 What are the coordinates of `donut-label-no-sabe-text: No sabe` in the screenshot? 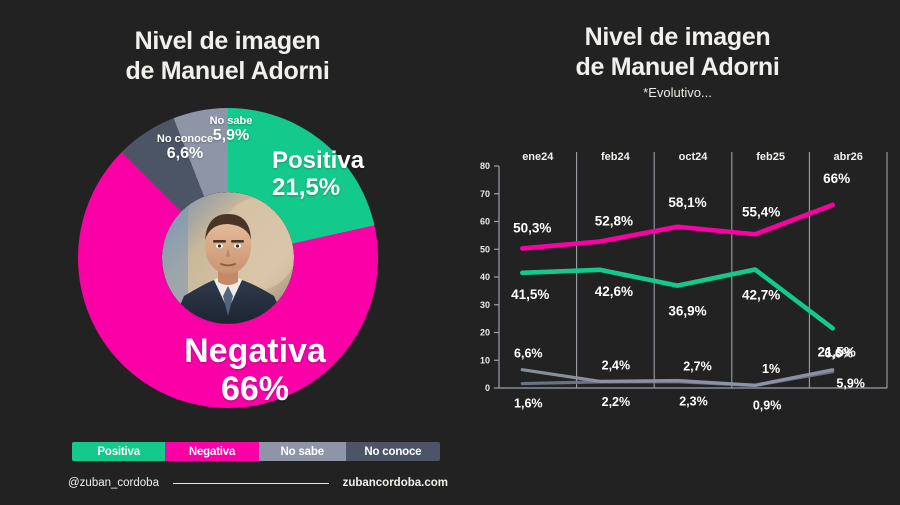 It's located at (231, 121).